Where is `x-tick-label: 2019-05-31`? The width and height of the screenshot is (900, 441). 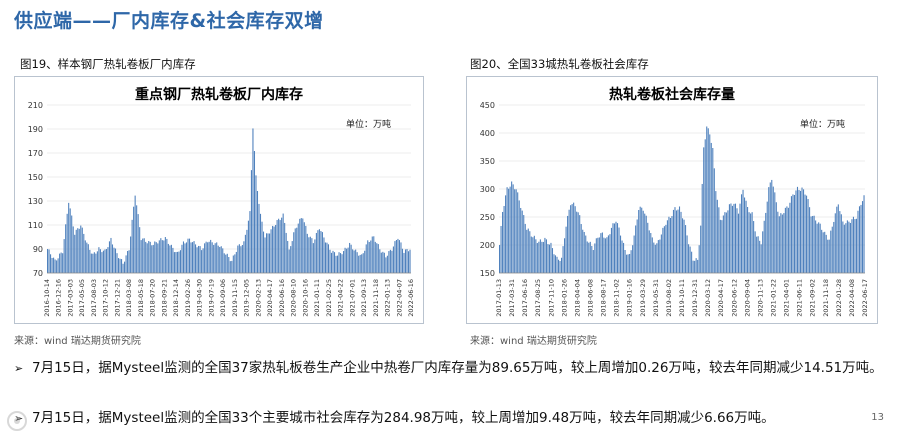
x-tick-label: 2019-05-31 is located at coordinates (656, 298).